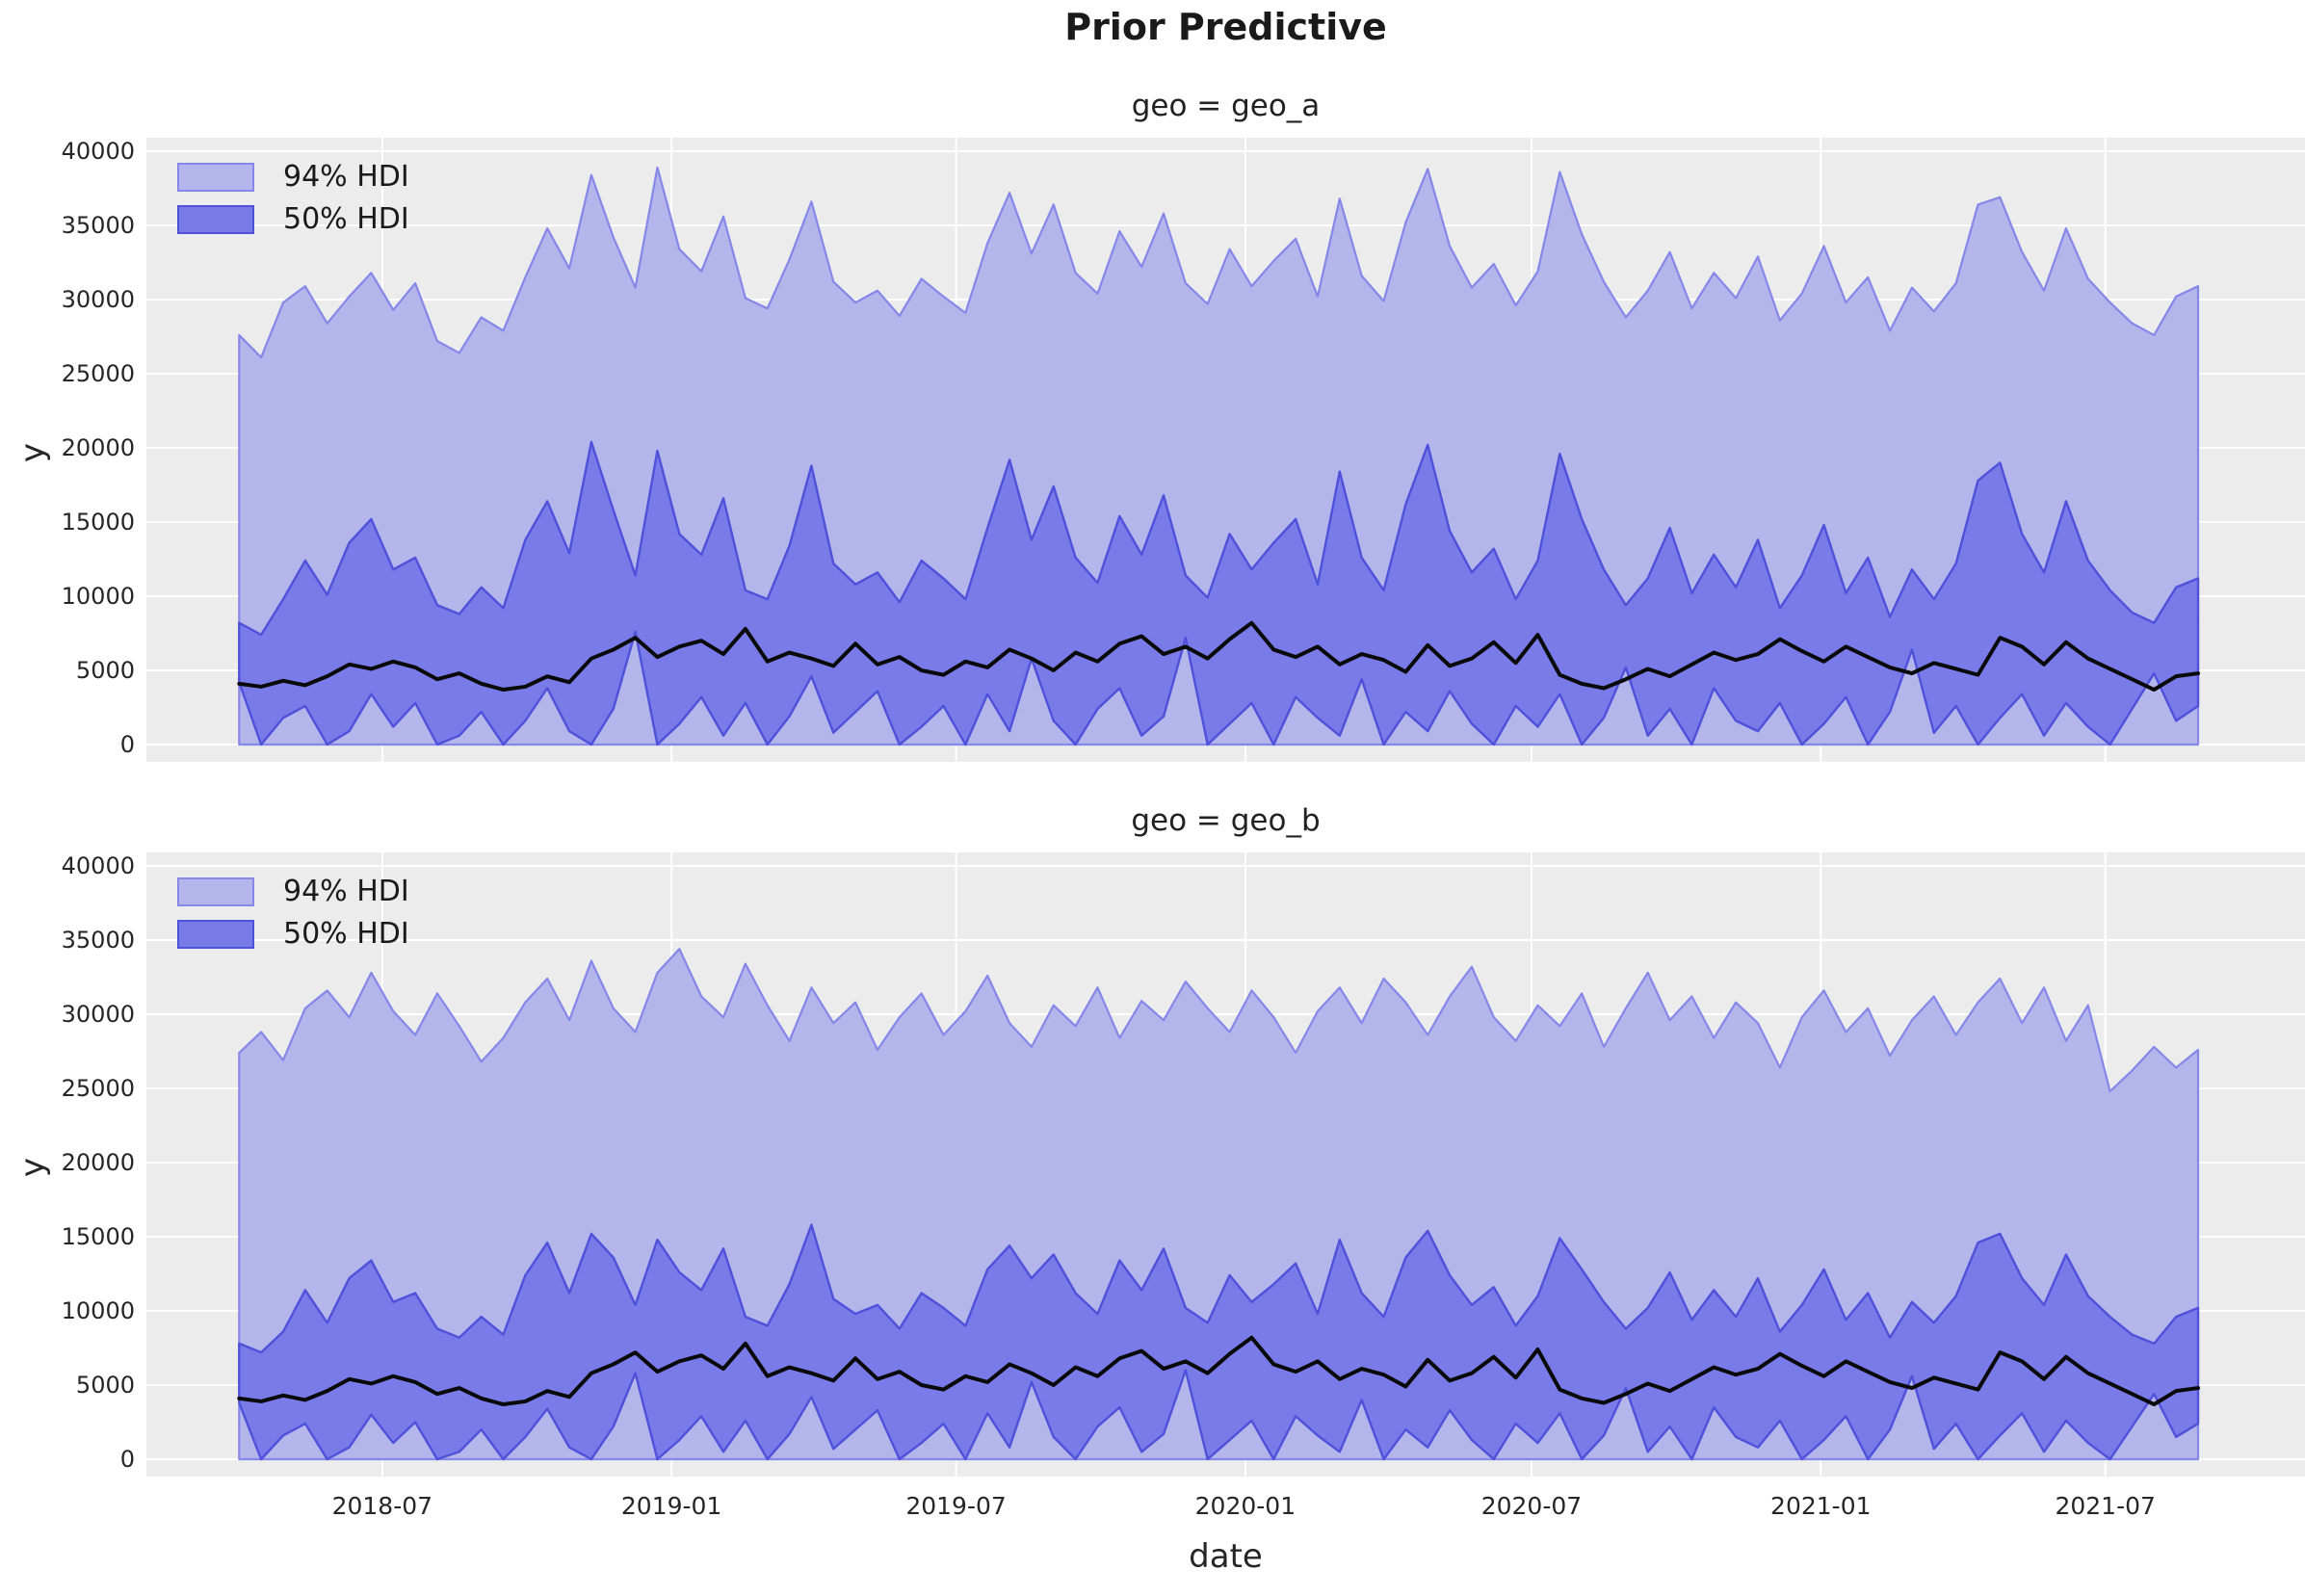 The height and width of the screenshot is (1596, 2305). What do you see at coordinates (98, 596) in the screenshot?
I see `y-tick-label-geo_a: 10000` at bounding box center [98, 596].